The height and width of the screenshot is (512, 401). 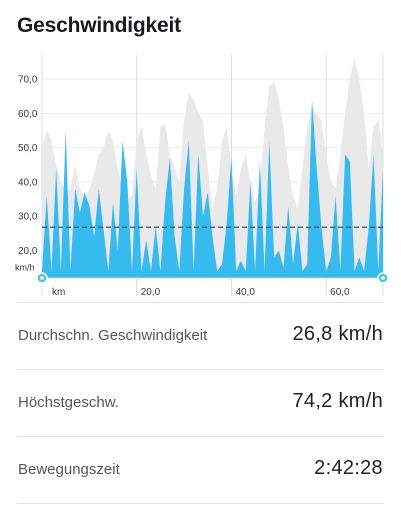 What do you see at coordinates (337, 334) in the screenshot?
I see `average-speed-value: 26,8 km/h` at bounding box center [337, 334].